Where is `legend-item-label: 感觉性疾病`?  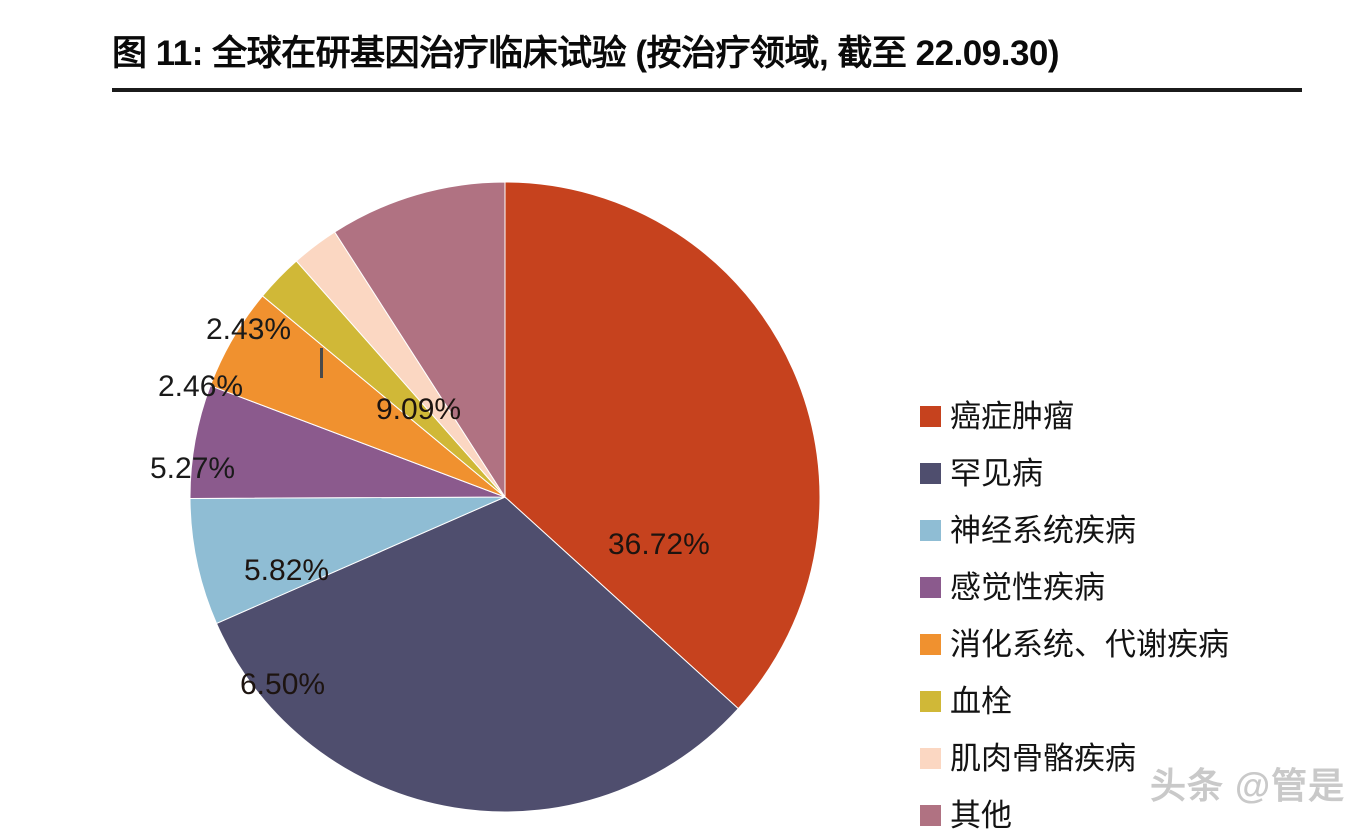
legend-item-label: 感觉性疾病 is located at coordinates (1027, 587).